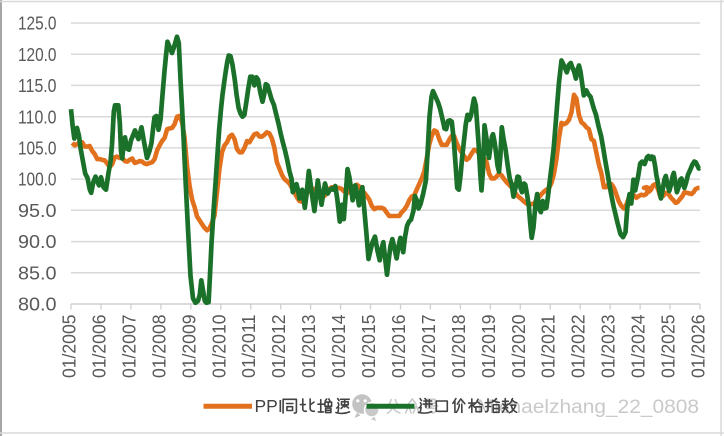 The image size is (724, 436). Describe the element at coordinates (219, 347) in the screenshot. I see `svg-text: 01/2010` at that location.